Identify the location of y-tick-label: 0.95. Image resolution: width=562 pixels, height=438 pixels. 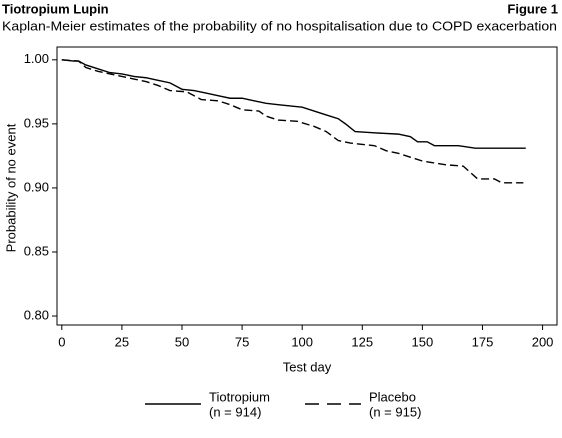
(36, 122).